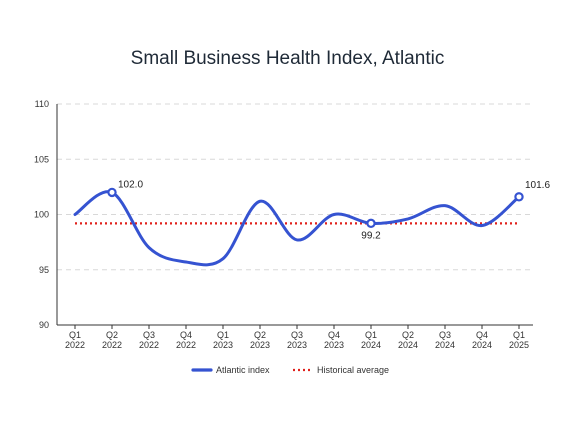 This screenshot has width=575, height=431. Describe the element at coordinates (353, 370) in the screenshot. I see `legend-label-historical-average: Historical average` at that location.